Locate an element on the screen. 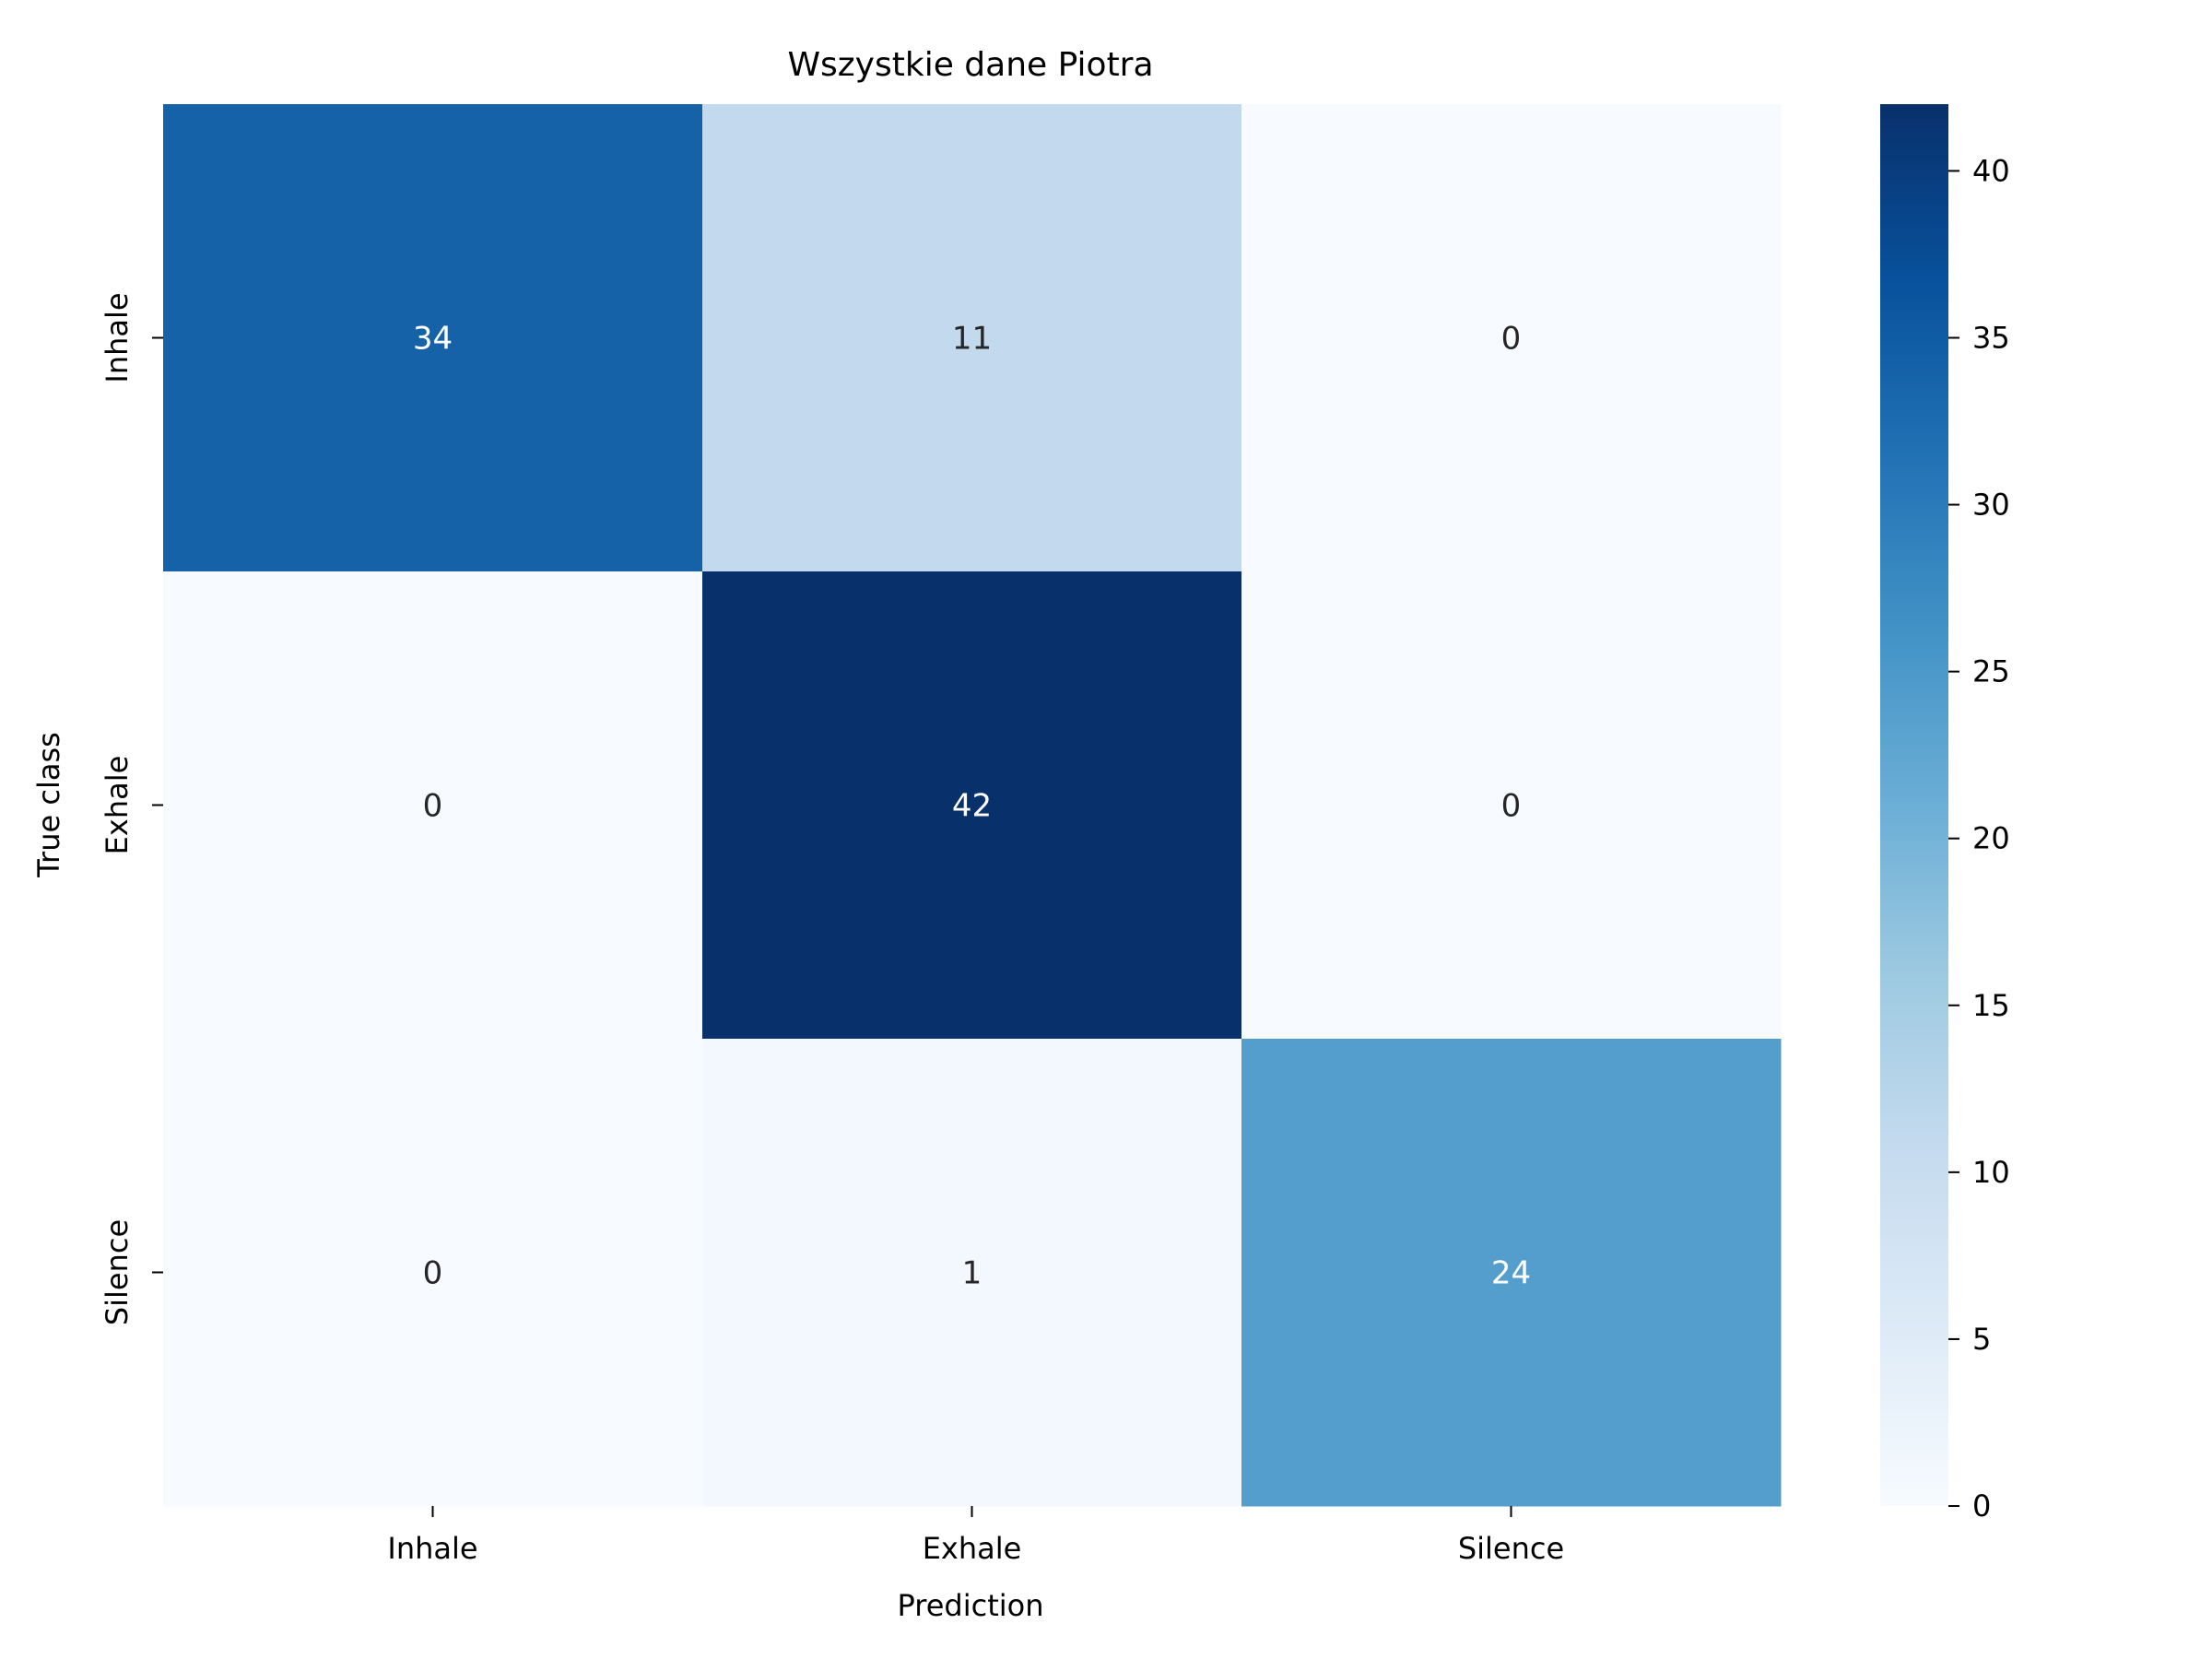 The image size is (2212, 1659). colorbar-tick-label: 40 is located at coordinates (1991, 170).